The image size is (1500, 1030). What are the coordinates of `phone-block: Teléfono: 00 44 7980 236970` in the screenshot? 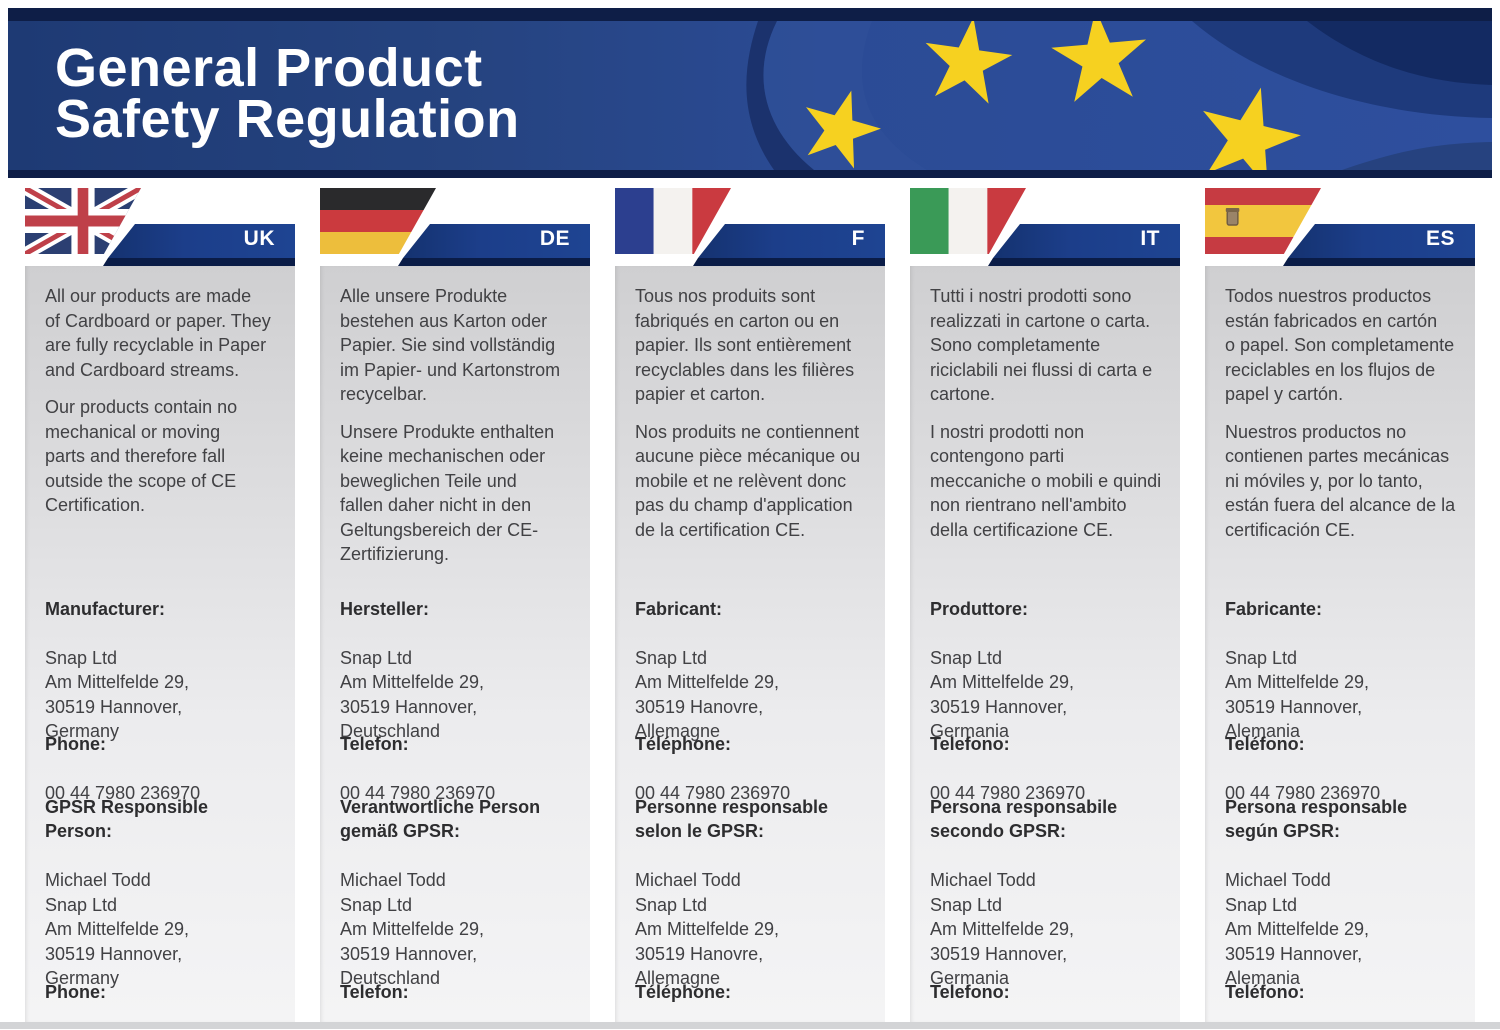 It's located at (1347, 768).